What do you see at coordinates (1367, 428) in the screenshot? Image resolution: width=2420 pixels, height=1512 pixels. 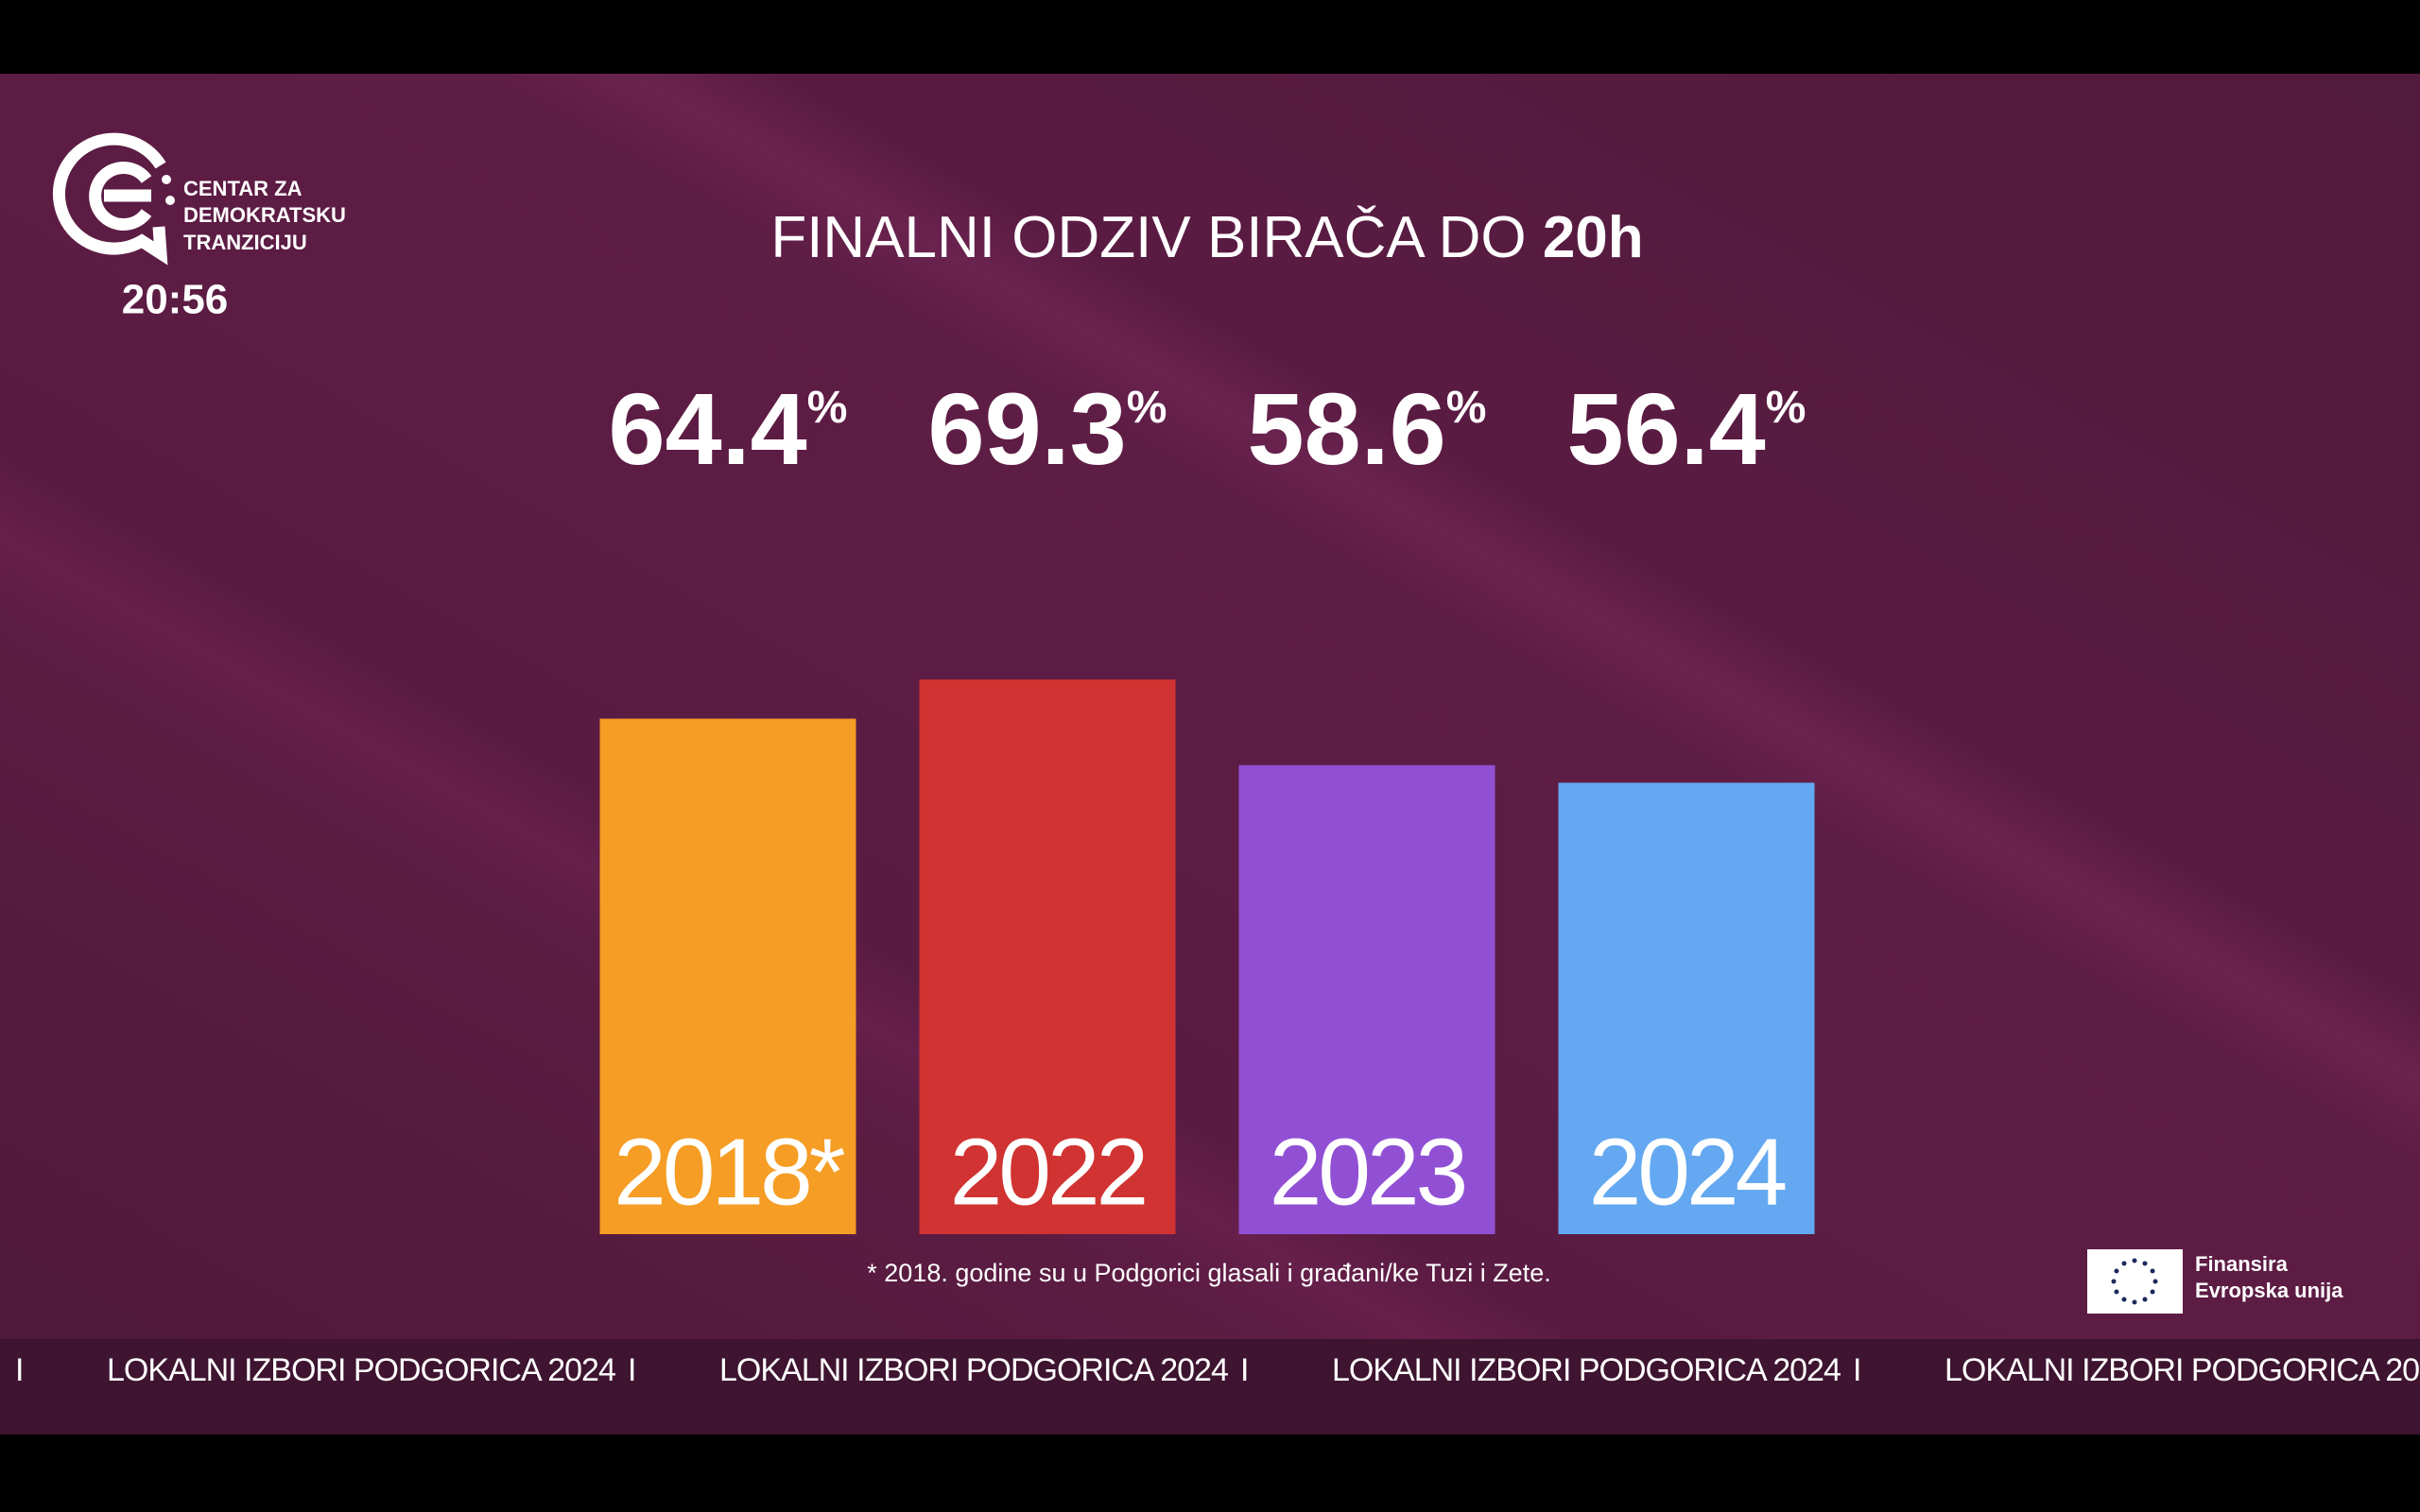 I see `value-label: 58.6%` at bounding box center [1367, 428].